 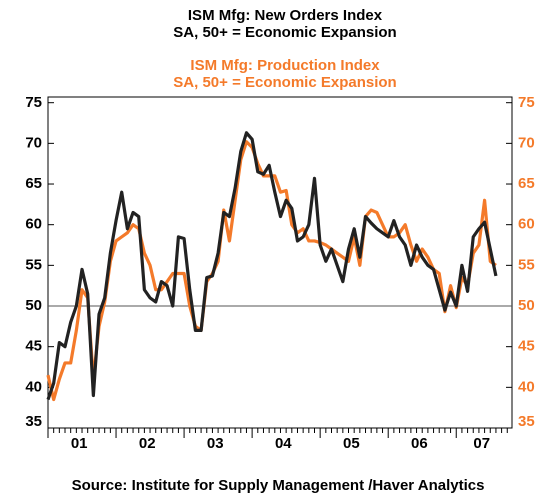 What do you see at coordinates (526, 305) in the screenshot?
I see `y2-tick-label: 50` at bounding box center [526, 305].